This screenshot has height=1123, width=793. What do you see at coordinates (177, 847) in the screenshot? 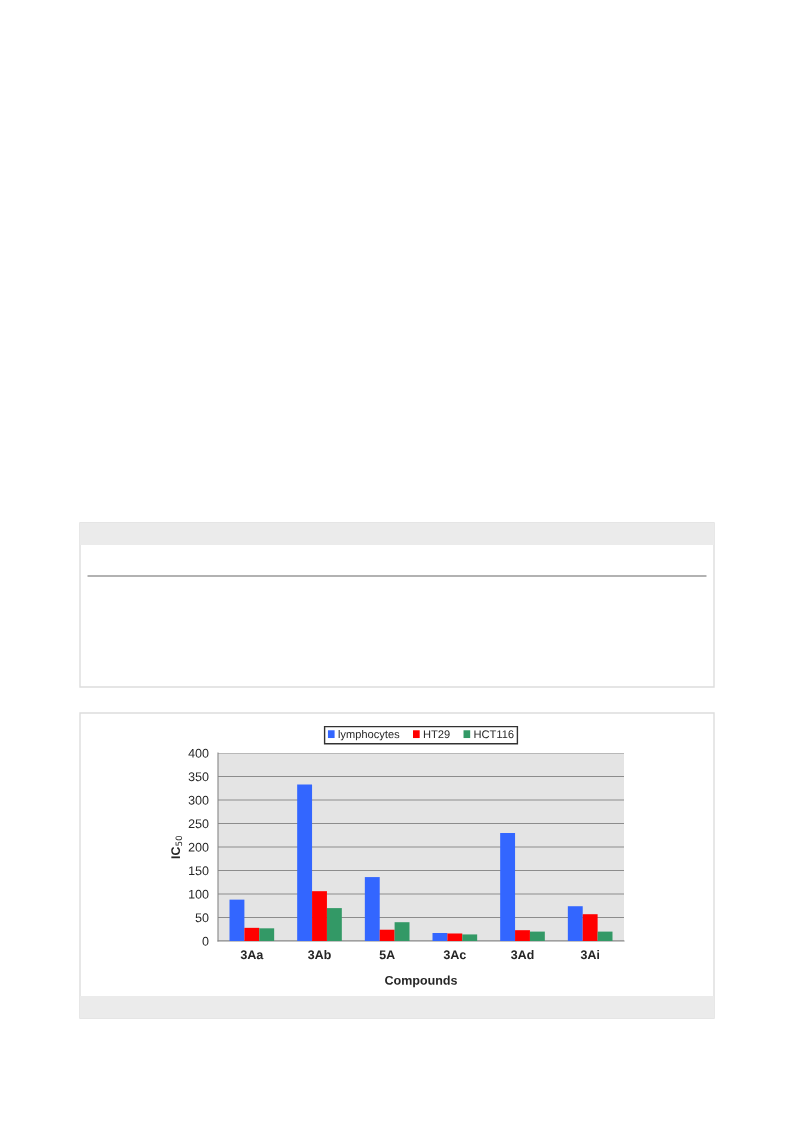
I see `y-axis-title: IC$_{50}$` at bounding box center [177, 847].